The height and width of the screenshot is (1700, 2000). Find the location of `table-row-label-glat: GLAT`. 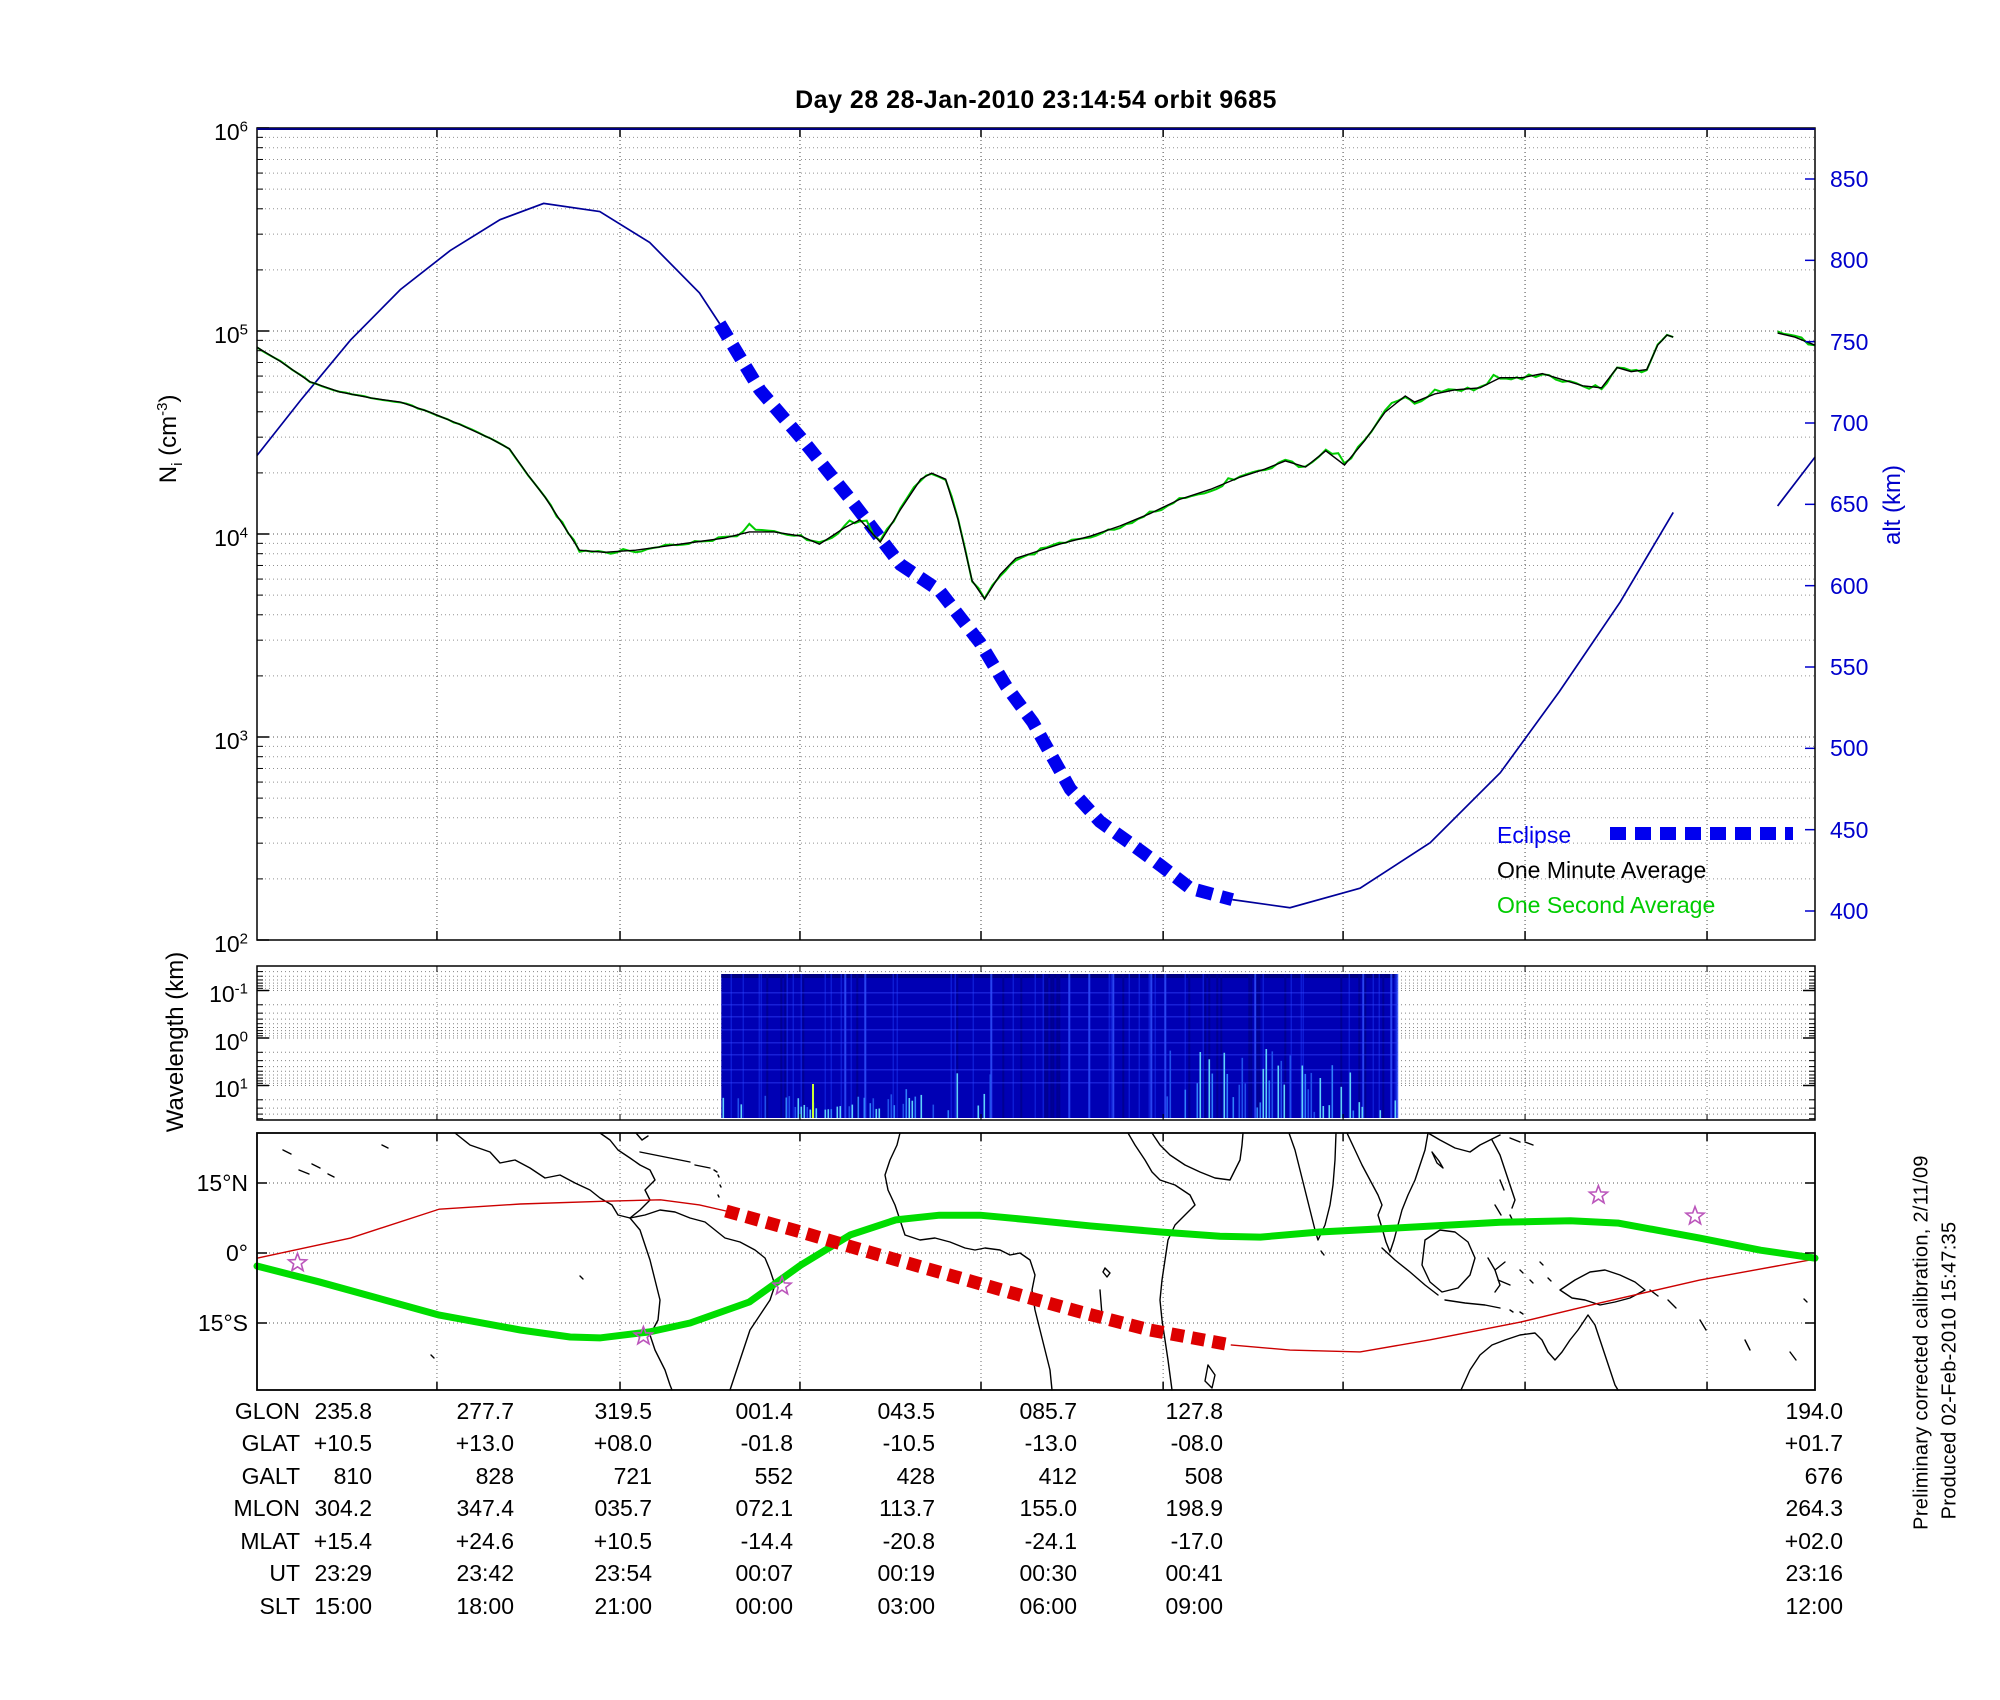

table-row-label-glat: GLAT is located at coordinates (270, 1443).